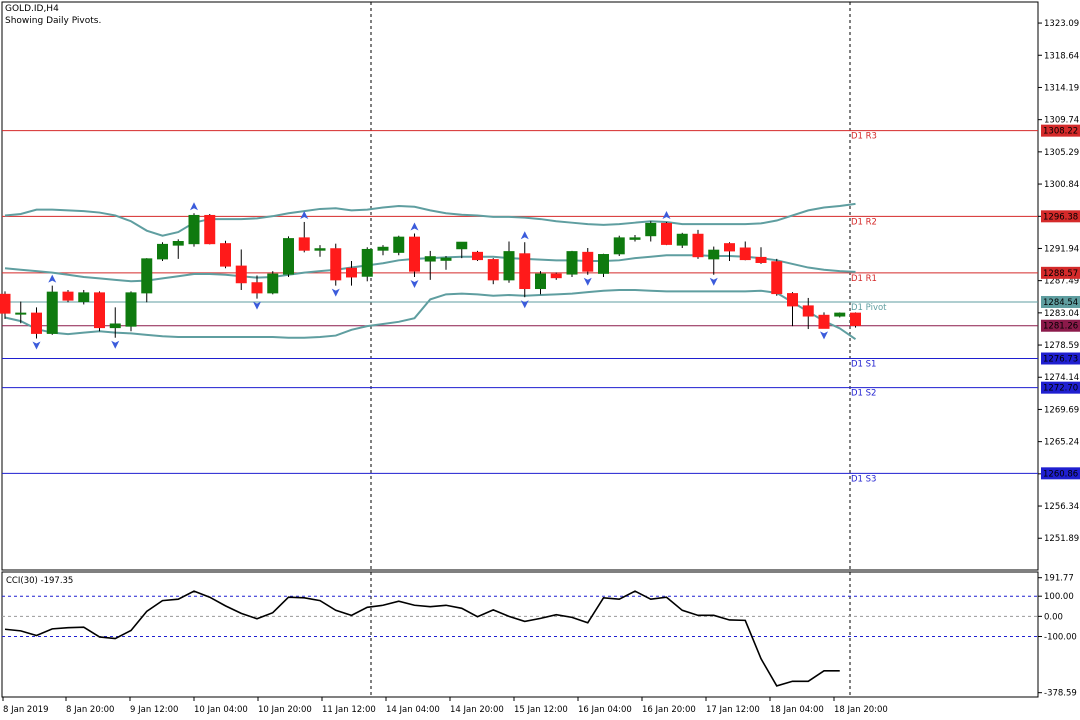  What do you see at coordinates (1061, 539) in the screenshot?
I see `price-axis-label: 1251.89` at bounding box center [1061, 539].